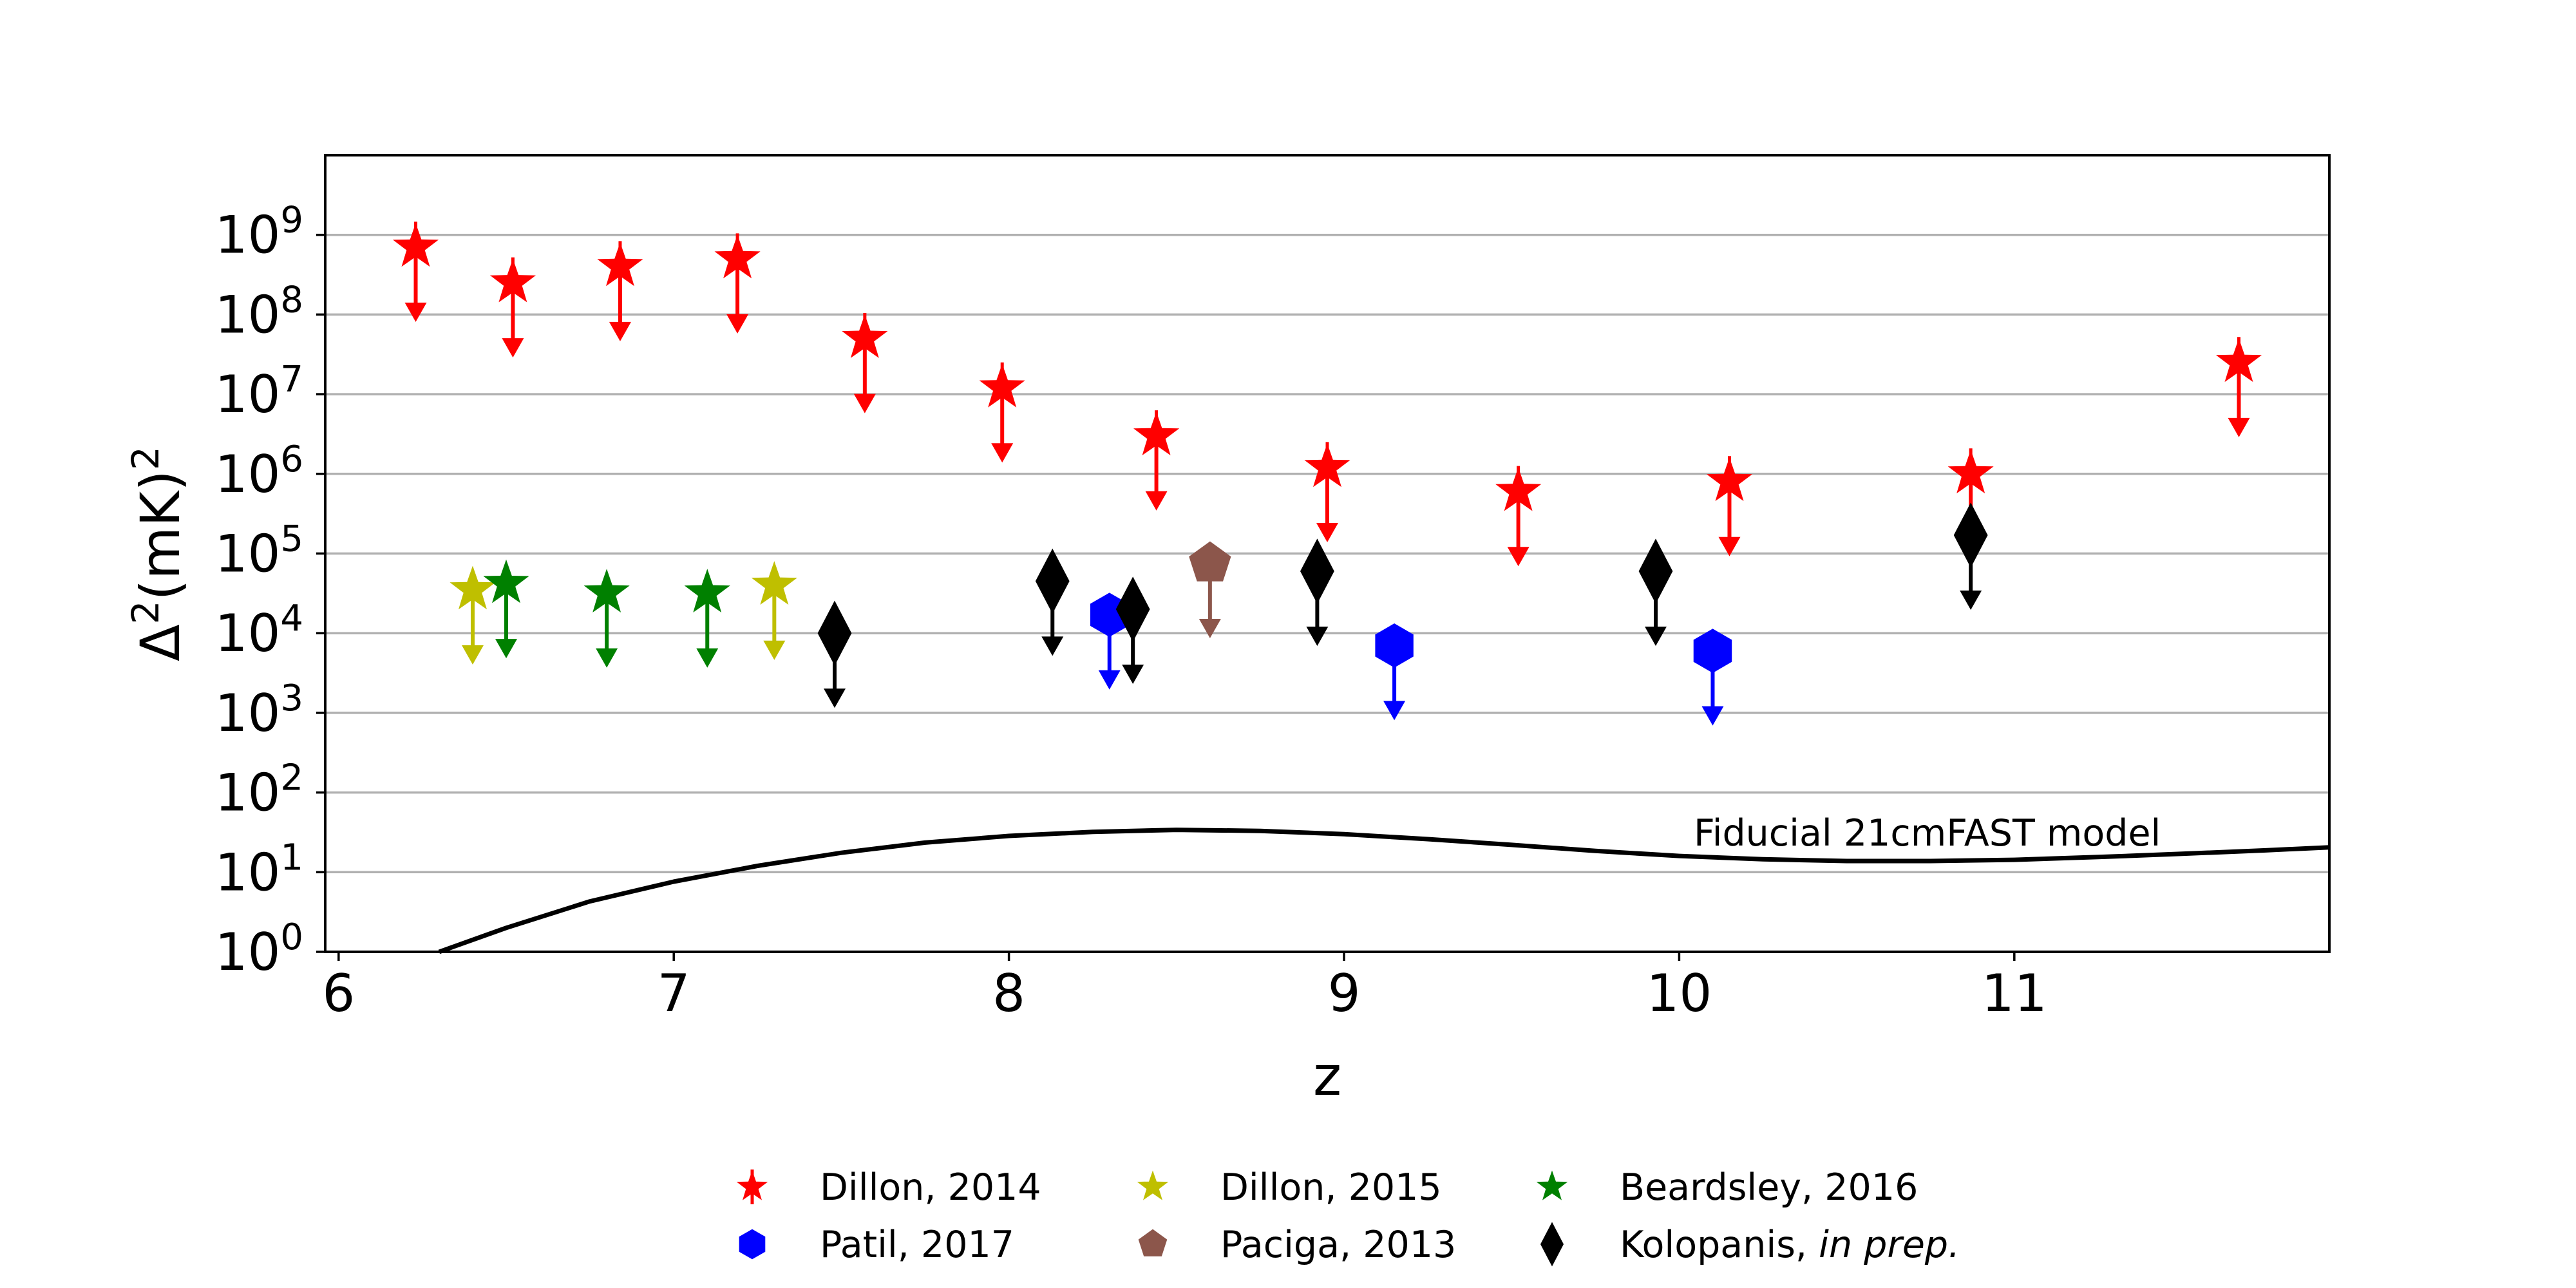 The height and width of the screenshot is (1288, 2576). Describe the element at coordinates (1790, 1245) in the screenshot. I see `legend-label: Kolopanis, in prep.` at that location.